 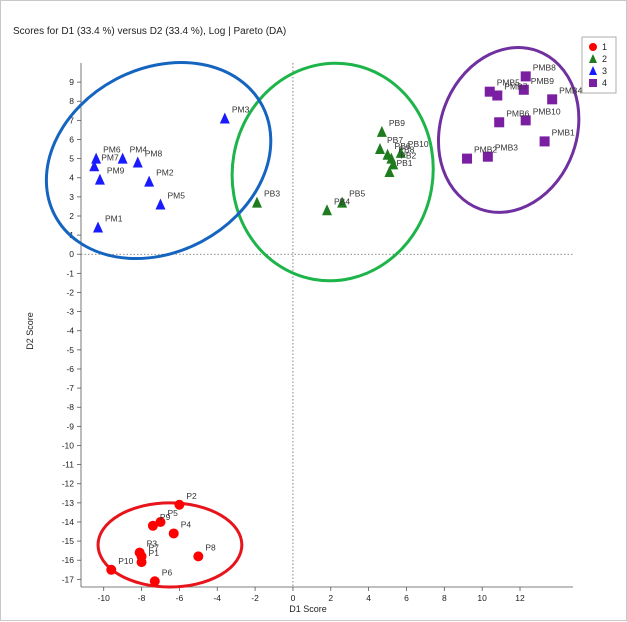 I want to click on point-p5, so click(x=160, y=521).